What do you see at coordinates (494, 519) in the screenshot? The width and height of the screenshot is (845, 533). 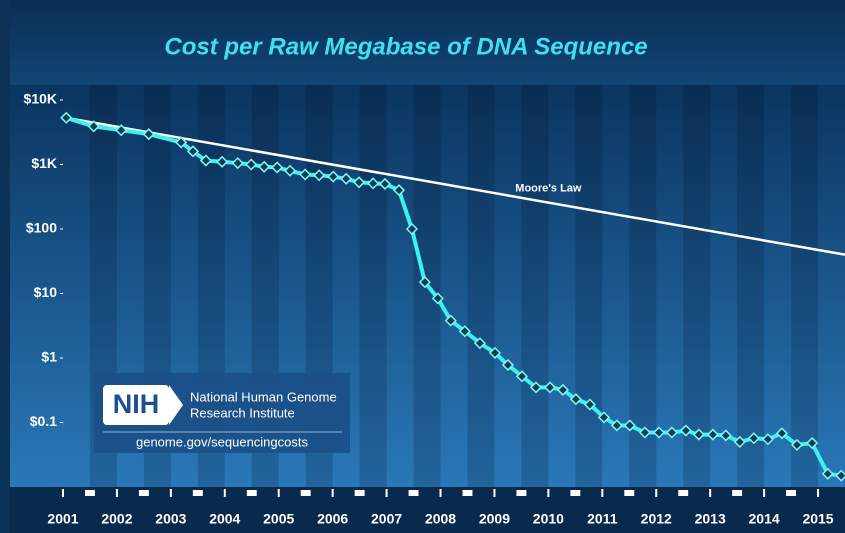 I see `x-tick-label: 2009` at bounding box center [494, 519].